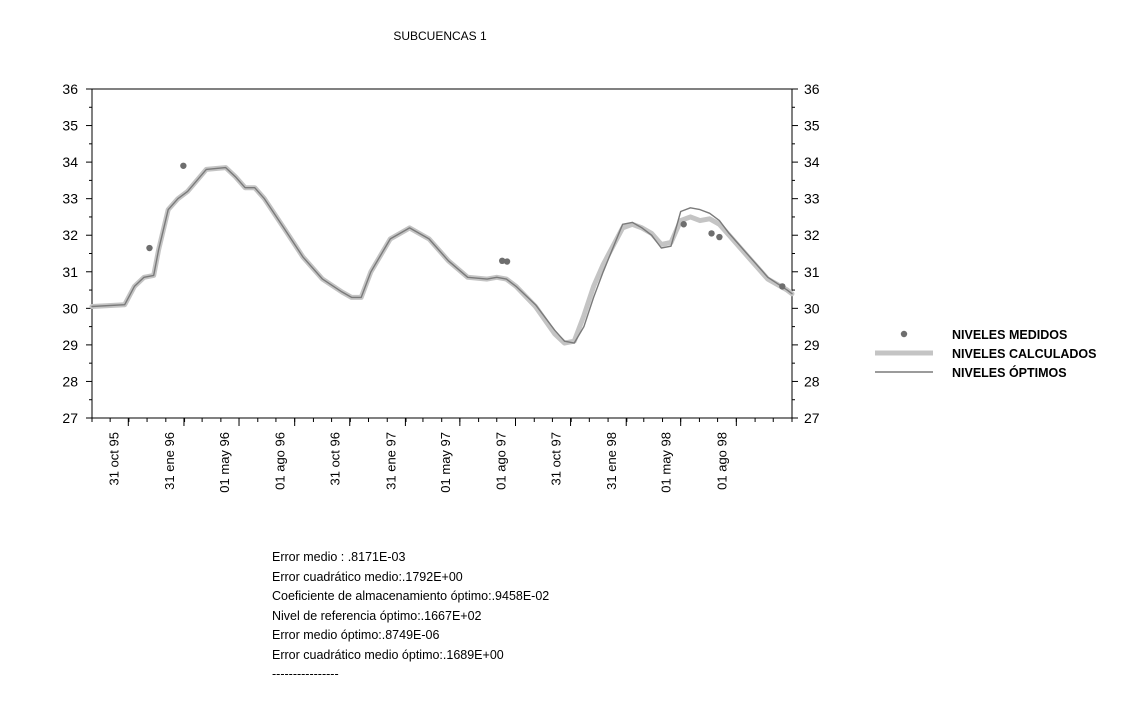 This screenshot has width=1133, height=702. Describe the element at coordinates (356, 635) in the screenshot. I see `stat-line-error-medio-optimo: Error medio óptimo:.8749E-06` at that location.